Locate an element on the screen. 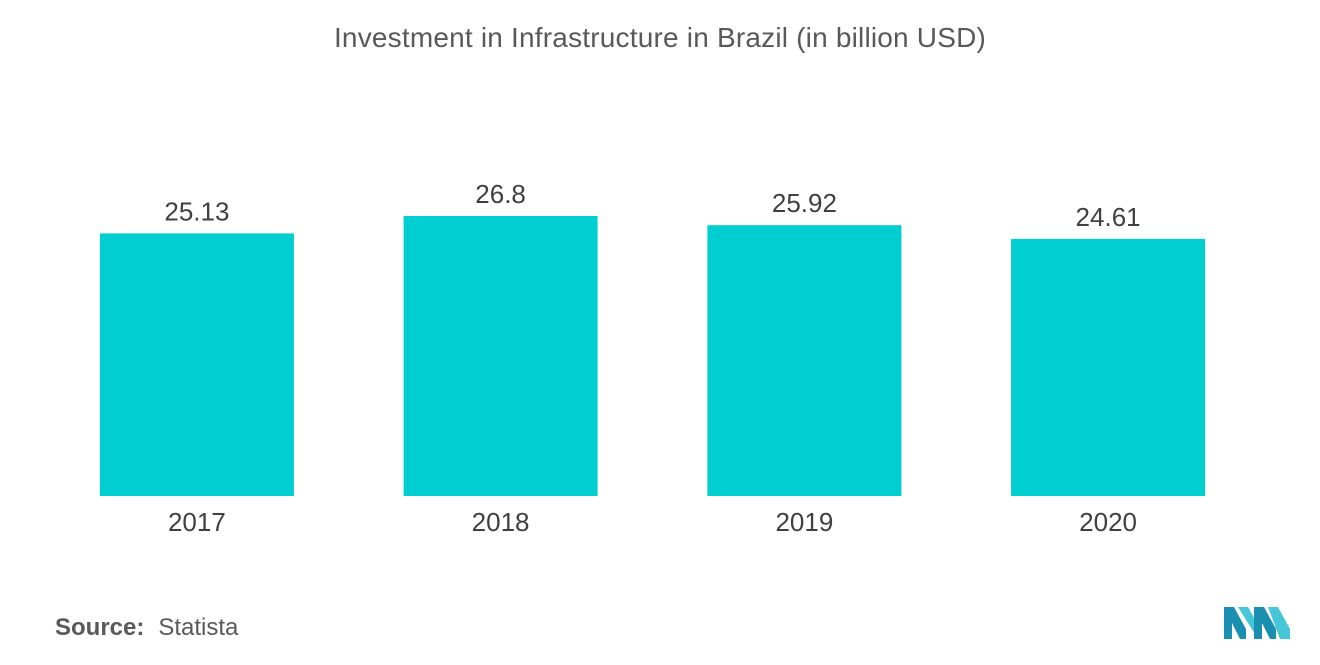 This screenshot has height=665, width=1320. bar-2017 is located at coordinates (196, 364).